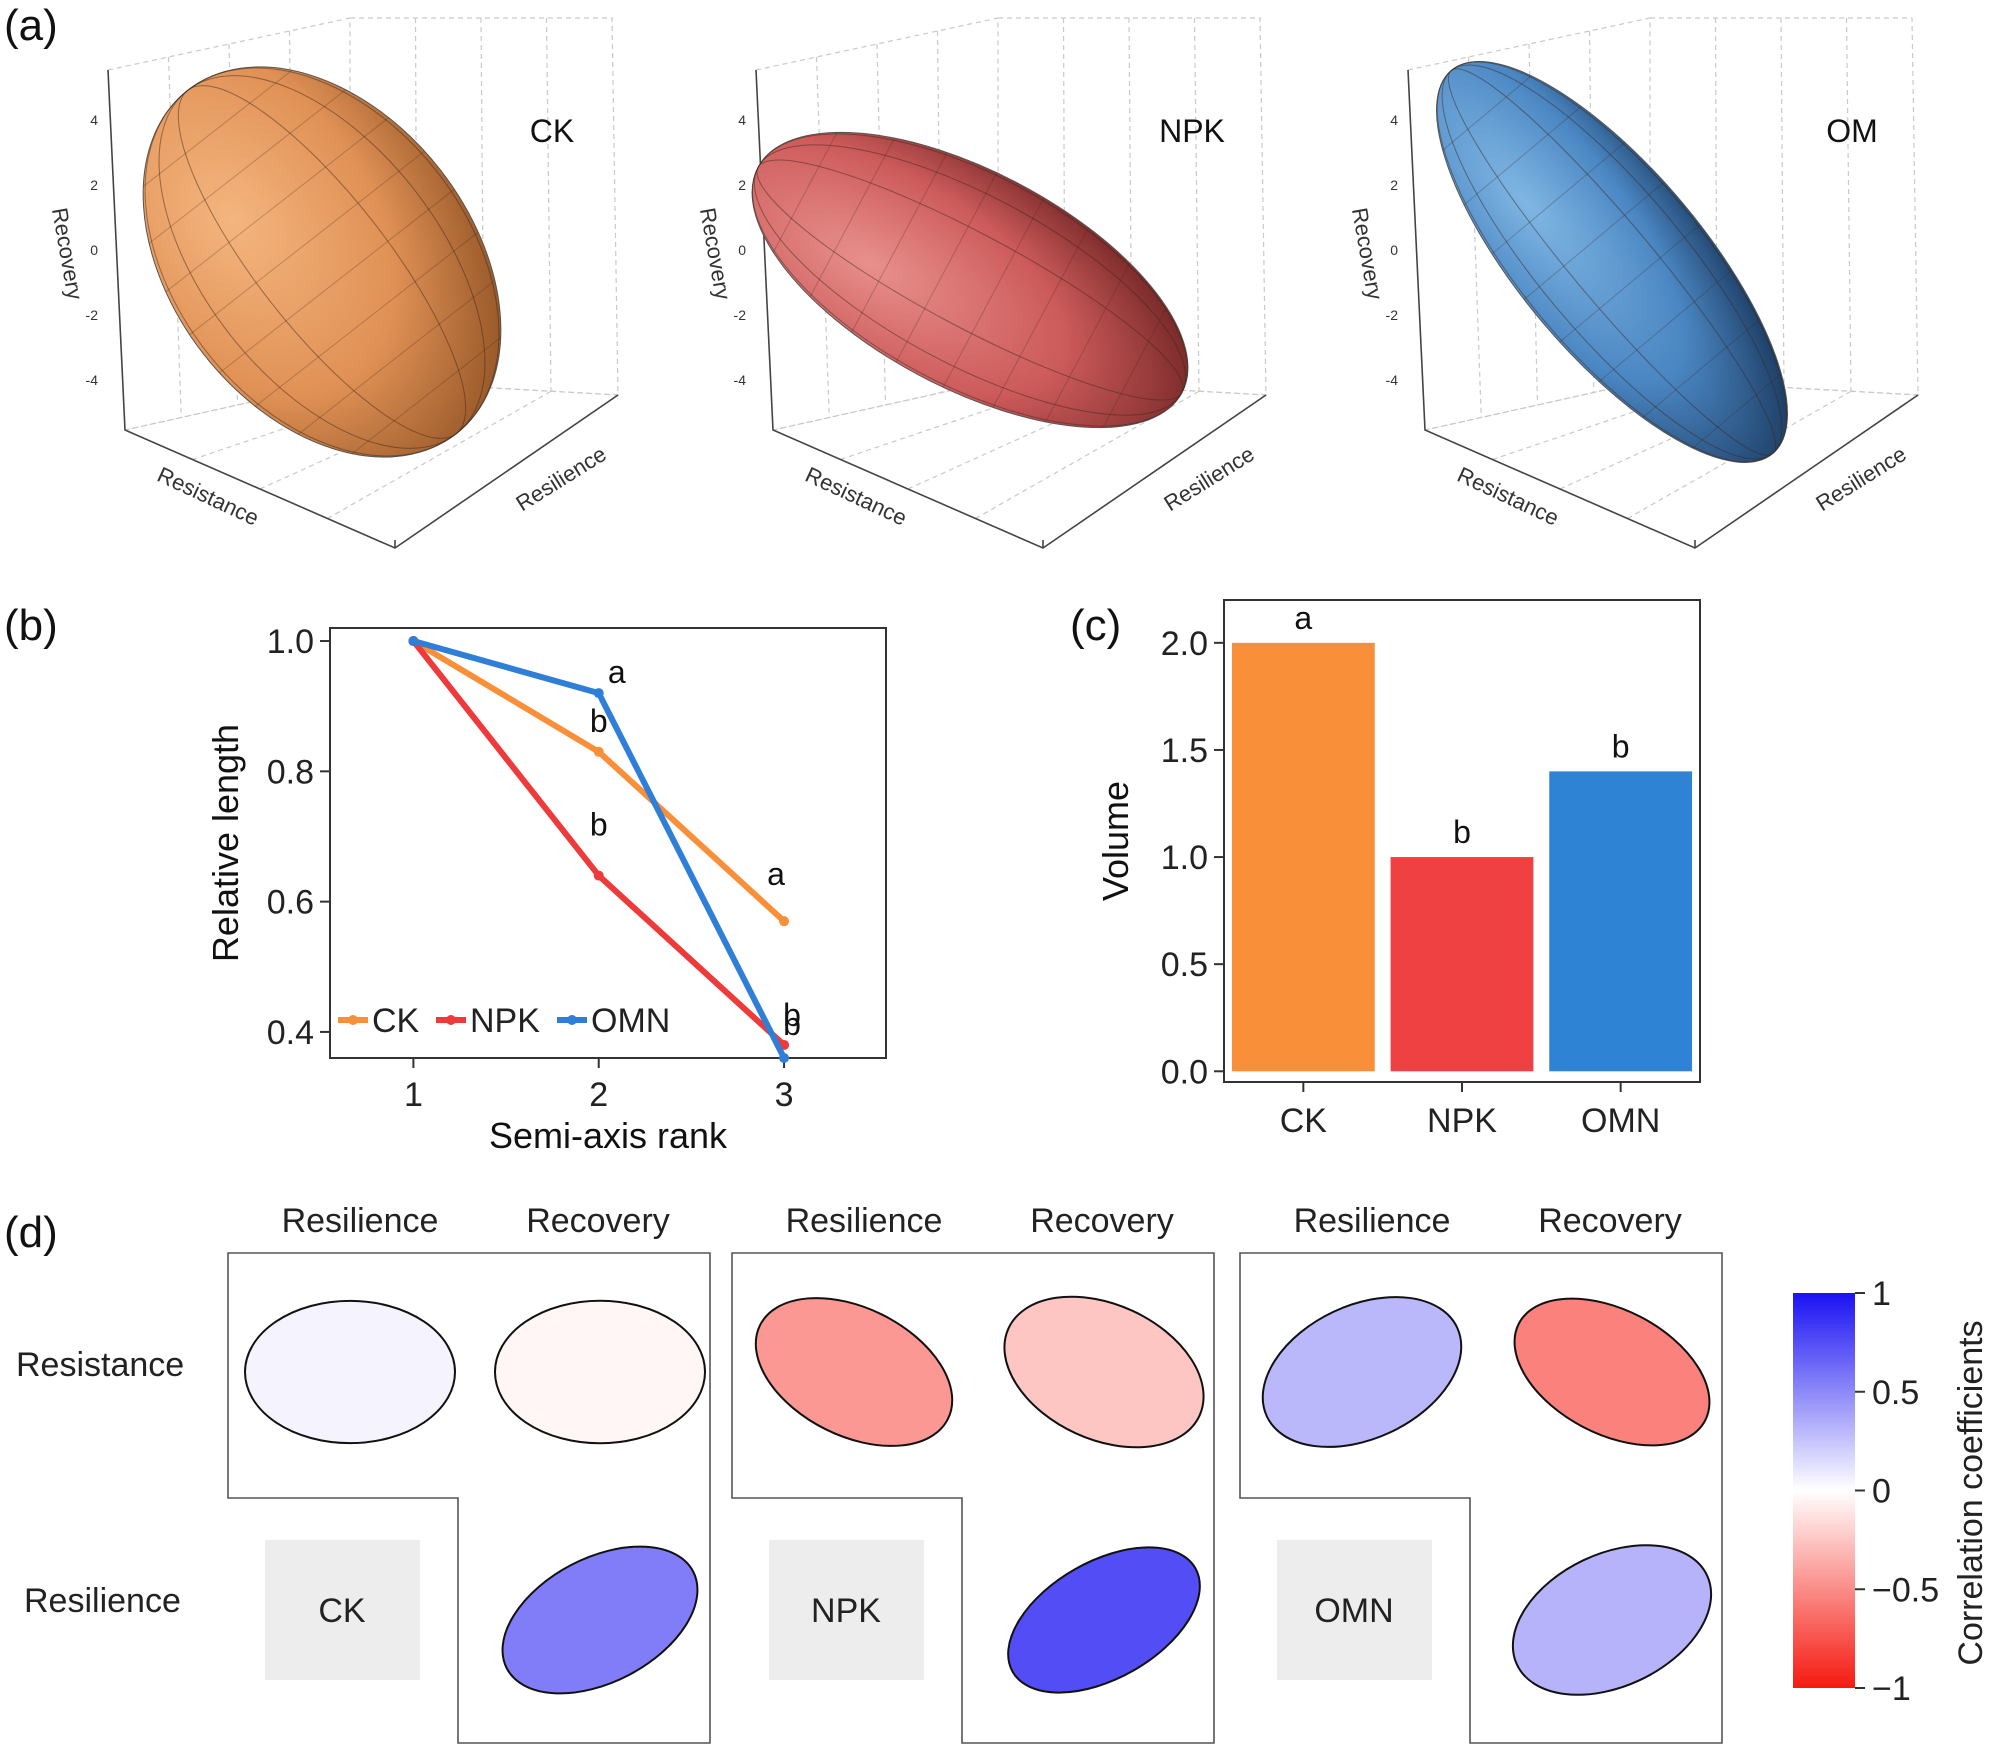  I want to click on line-chart-legend: CK NPK OMN, so click(504, 1021).